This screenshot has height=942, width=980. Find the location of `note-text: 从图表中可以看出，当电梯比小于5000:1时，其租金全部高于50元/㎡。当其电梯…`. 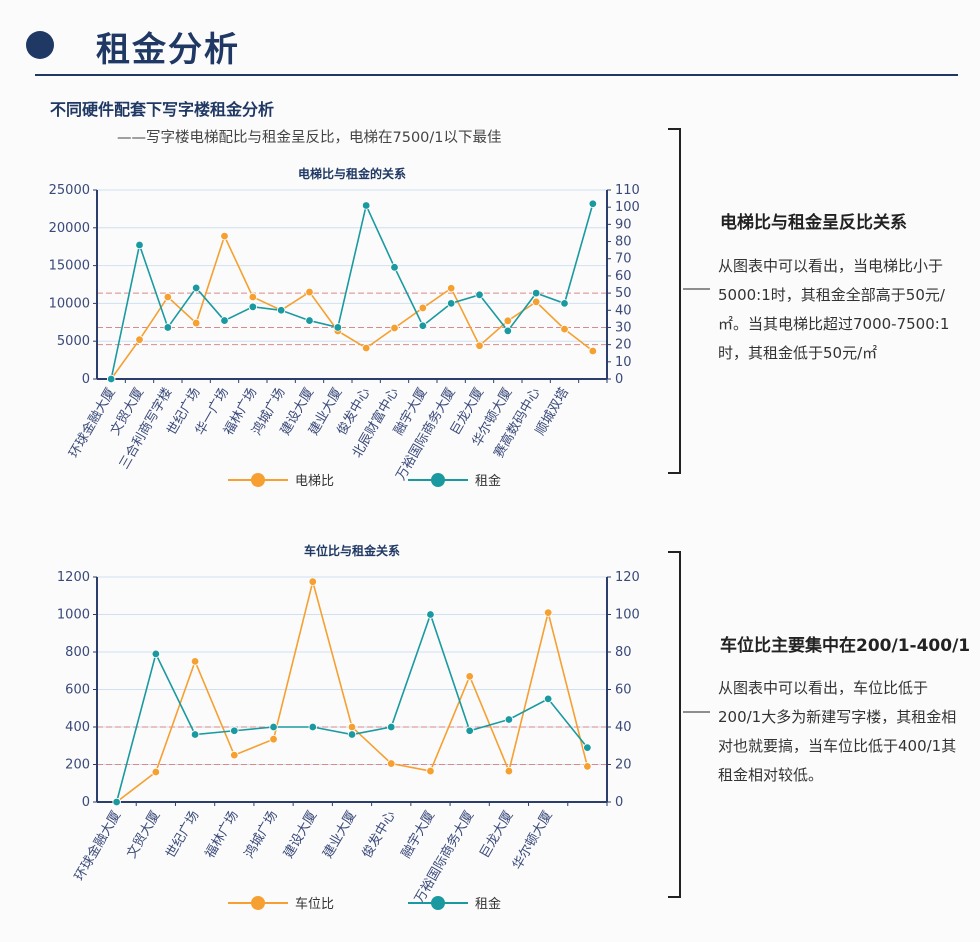

note-text: 从图表中可以看出，当电梯比小于5000:1时，其租金全部高于50元/㎡。当其电梯… is located at coordinates (834, 309).